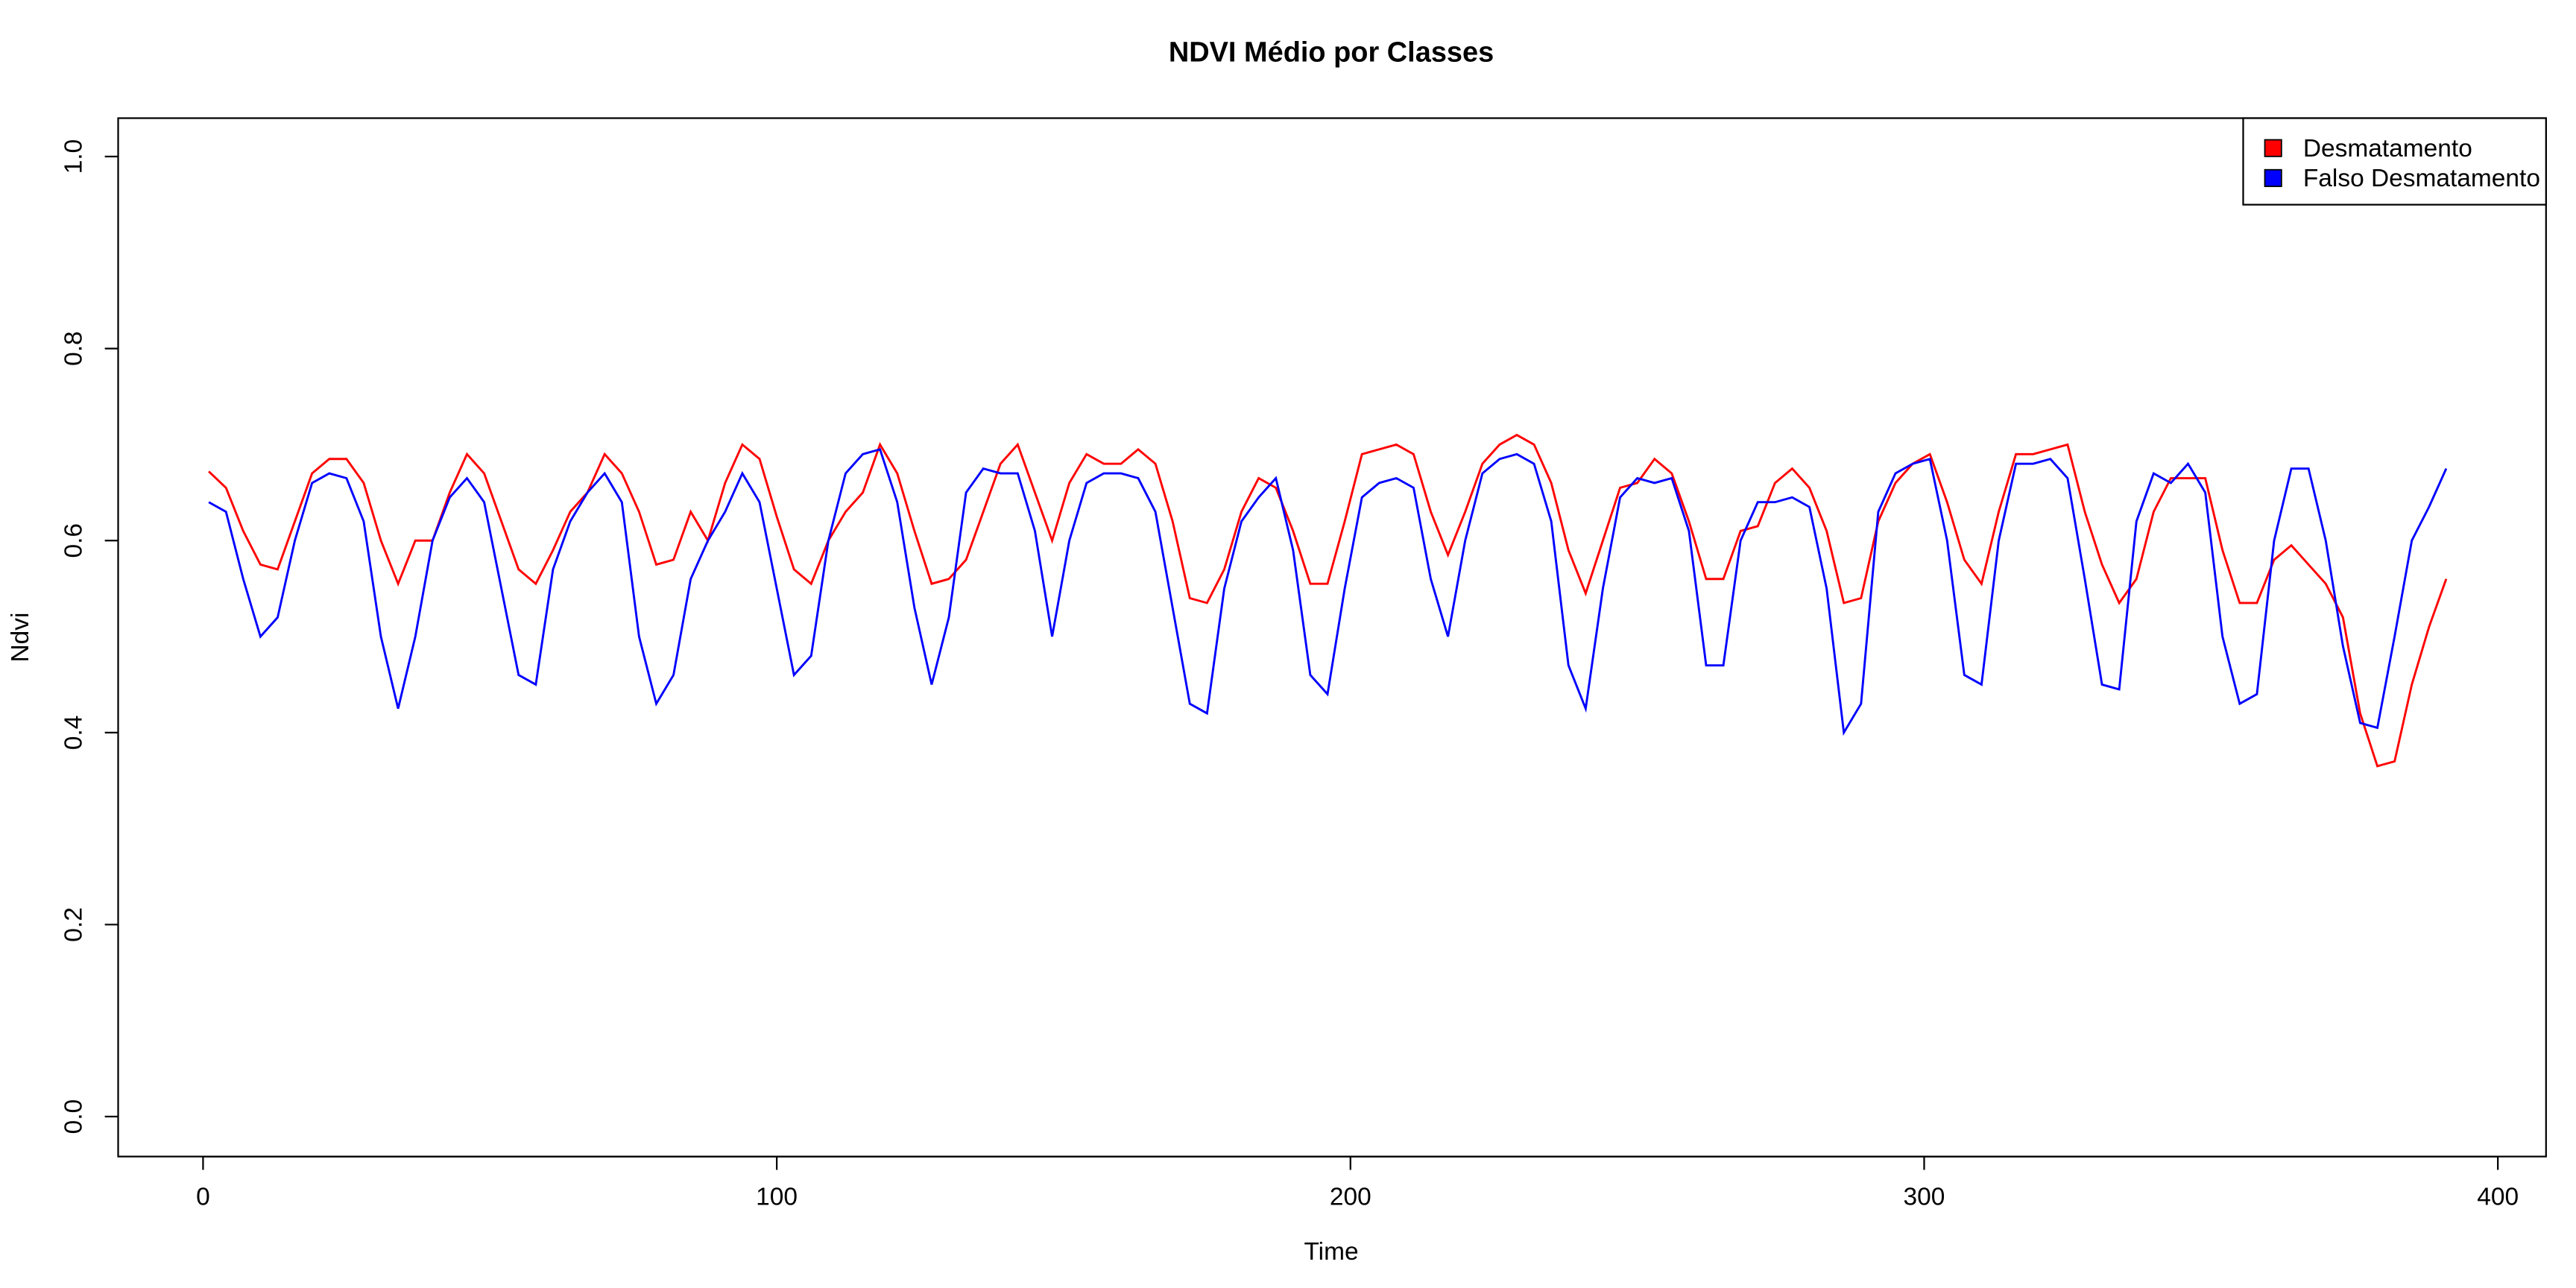  I want to click on x-tick-label: 200, so click(1350, 1196).